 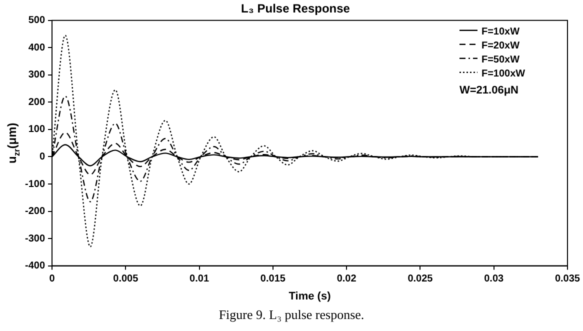 I want to click on y-tick-label: 500, so click(x=37, y=20).